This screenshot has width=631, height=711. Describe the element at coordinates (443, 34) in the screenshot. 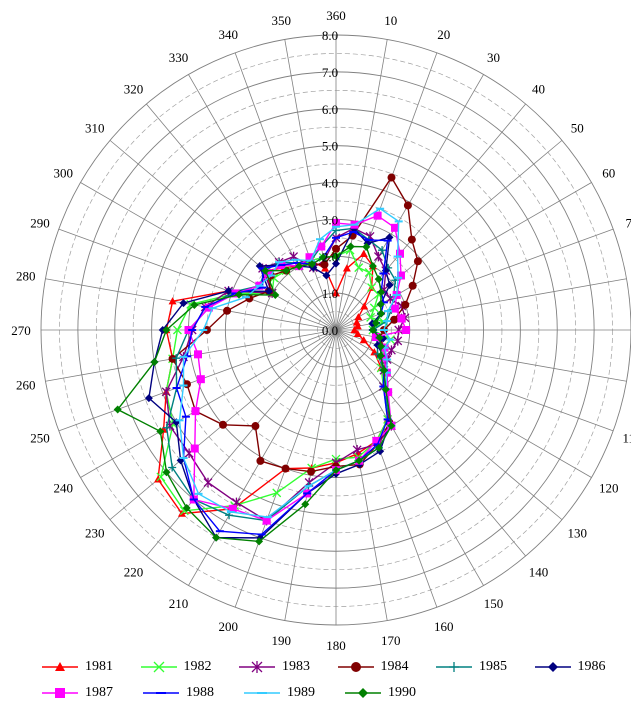

I see `angle-tick-label: 20` at that location.